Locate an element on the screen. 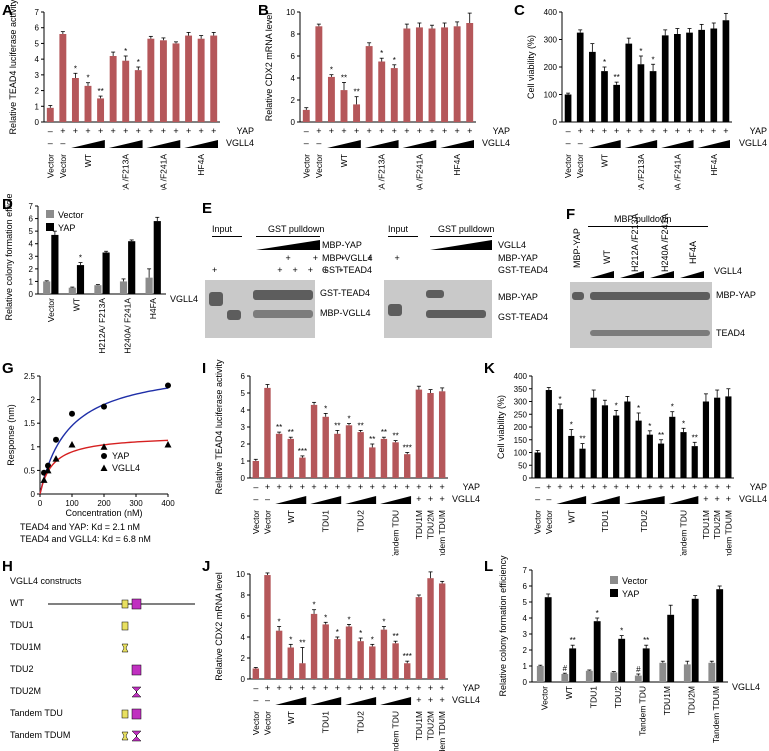 This screenshot has height=751, width=769. construct-wt: WT is located at coordinates (17, 603).